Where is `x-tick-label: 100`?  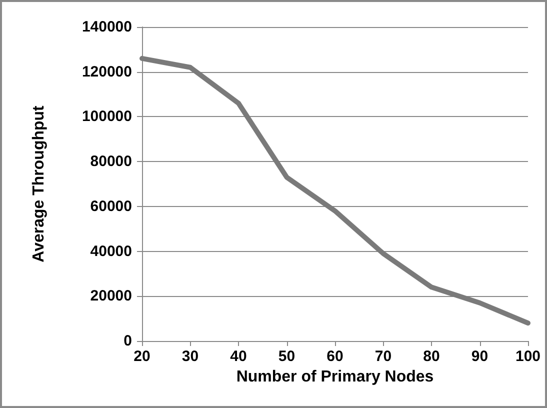 x-tick-label: 100 is located at coordinates (528, 356).